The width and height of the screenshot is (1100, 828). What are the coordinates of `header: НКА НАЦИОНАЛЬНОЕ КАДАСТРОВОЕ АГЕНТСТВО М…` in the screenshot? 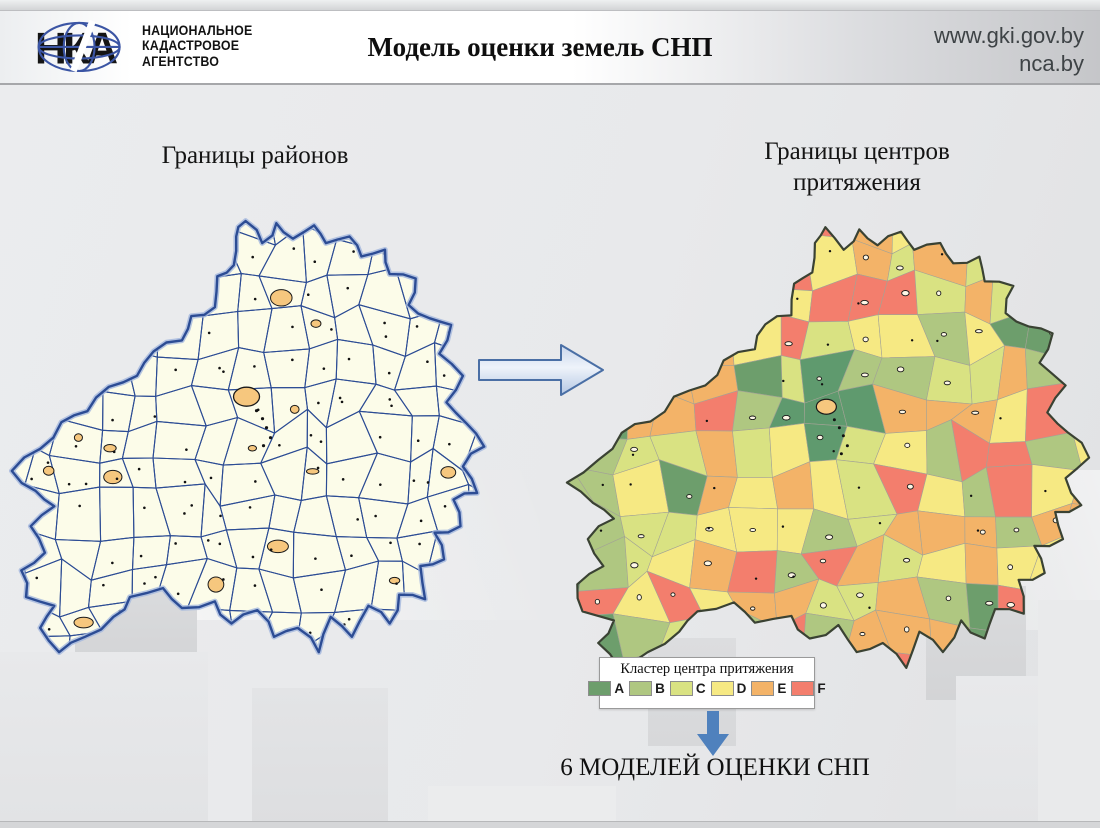 It's located at (550, 48).